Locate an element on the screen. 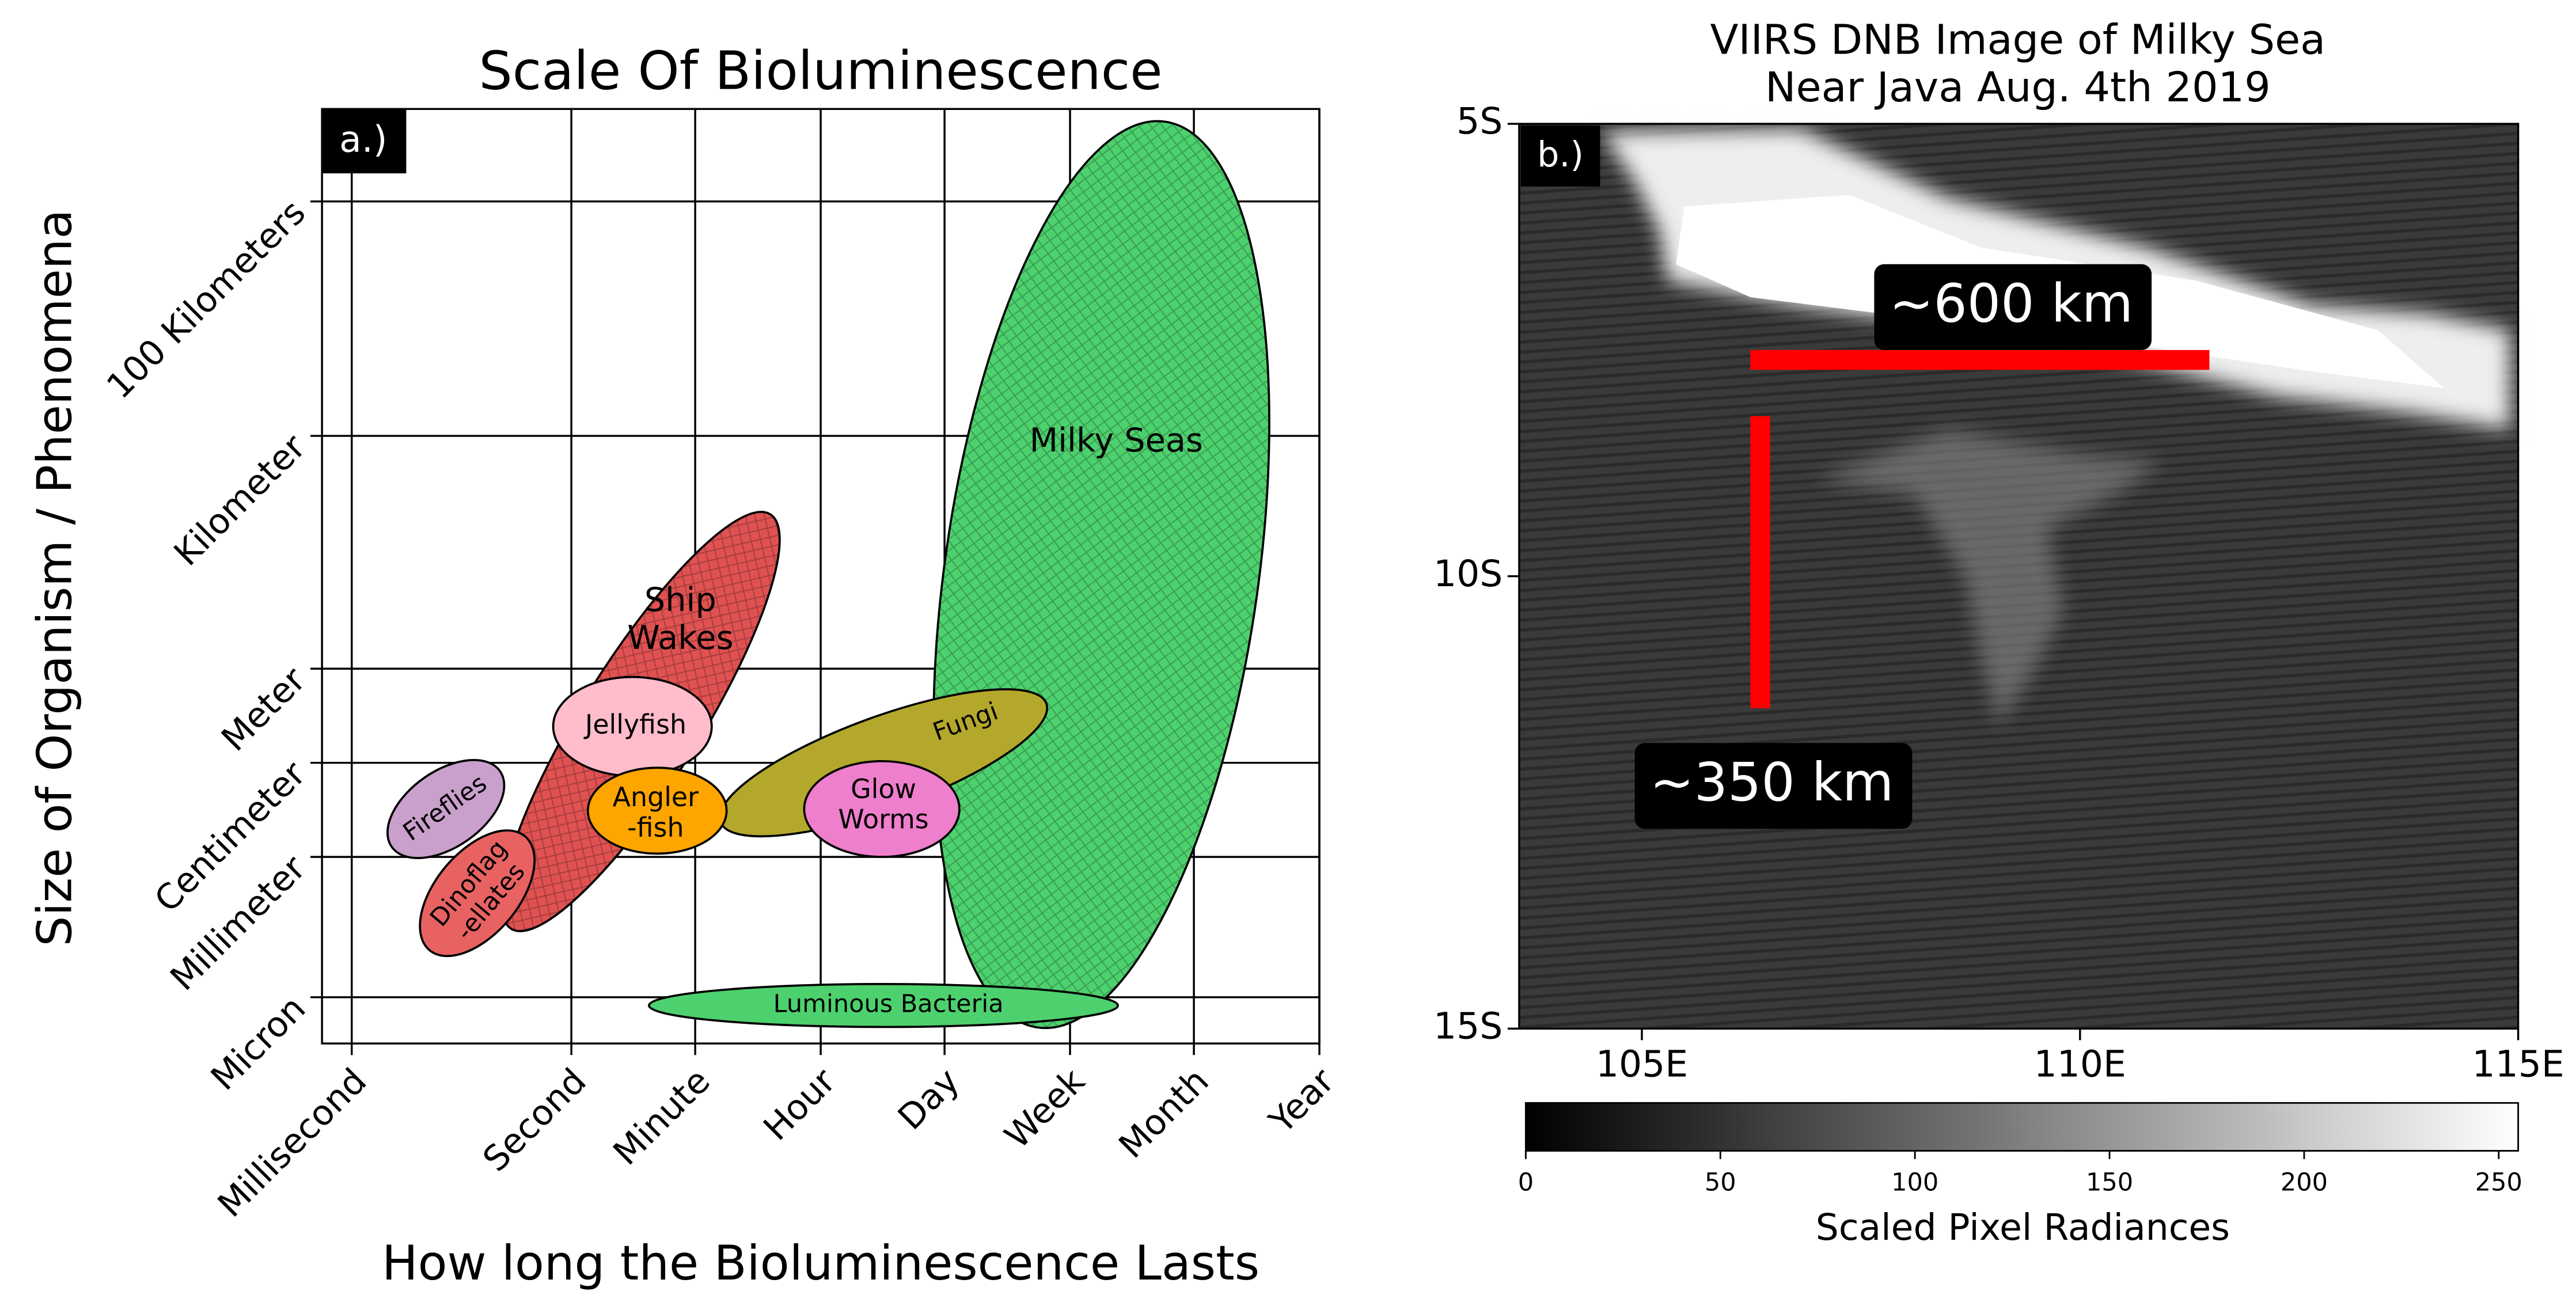 Image resolution: width=2576 pixels, height=1306 pixels. colorbar-tick-label: 100 is located at coordinates (1914, 1182).